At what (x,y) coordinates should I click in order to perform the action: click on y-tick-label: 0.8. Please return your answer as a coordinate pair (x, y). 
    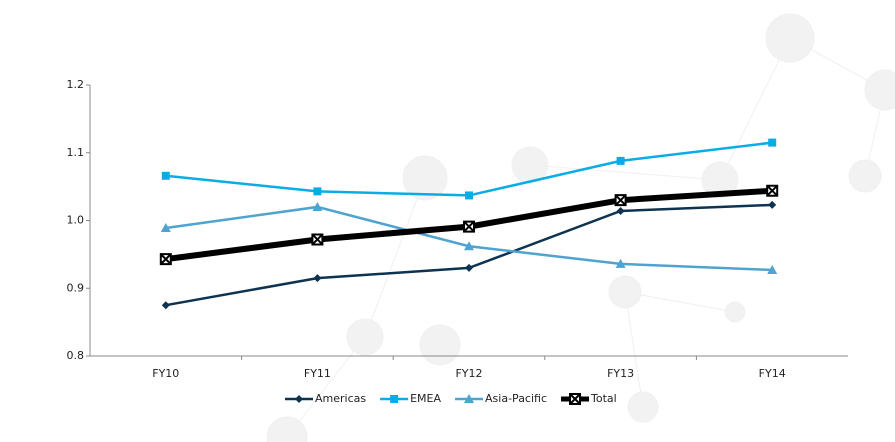
    Looking at the image, I should click on (76, 355).